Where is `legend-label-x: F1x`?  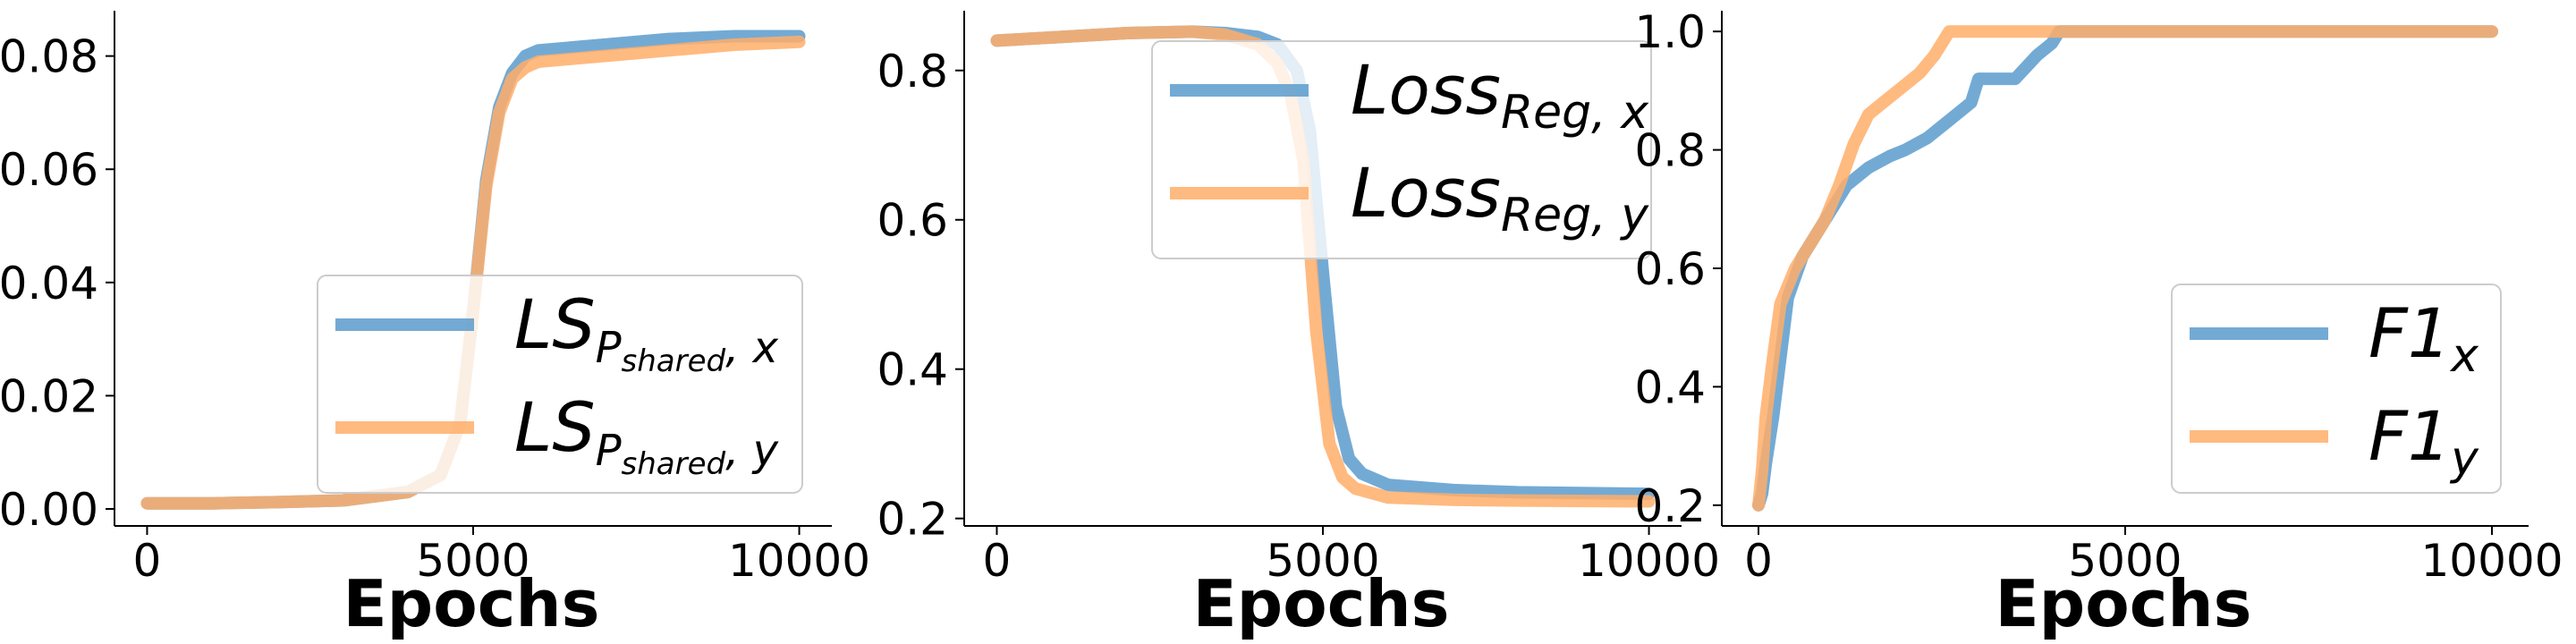
legend-label-x: F1x is located at coordinates (2423, 338).